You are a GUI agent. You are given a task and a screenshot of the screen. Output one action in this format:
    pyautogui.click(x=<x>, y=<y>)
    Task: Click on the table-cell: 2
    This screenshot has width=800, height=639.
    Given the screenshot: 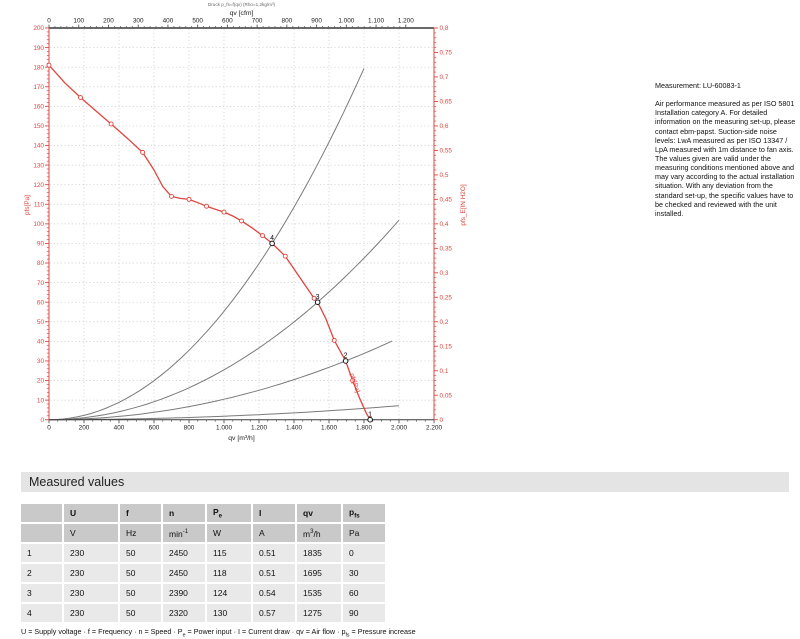 What is the action you would take?
    pyautogui.click(x=41, y=573)
    